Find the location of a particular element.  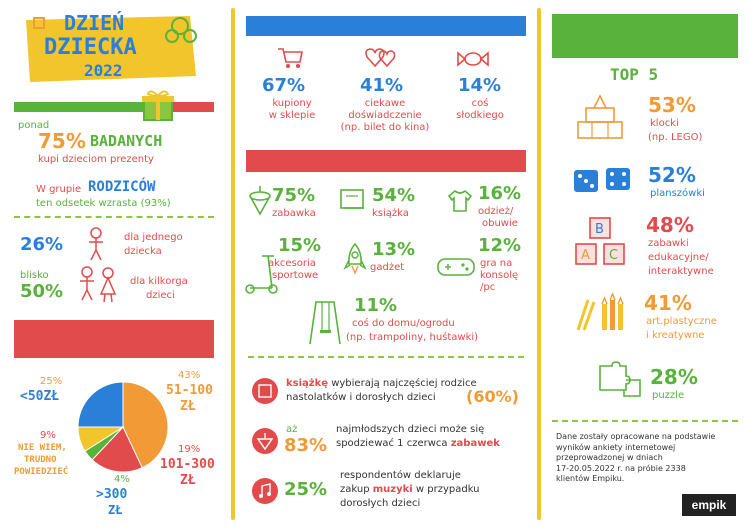

fact-line: spodziewać 1 czerwca zabawek is located at coordinates (418, 443).